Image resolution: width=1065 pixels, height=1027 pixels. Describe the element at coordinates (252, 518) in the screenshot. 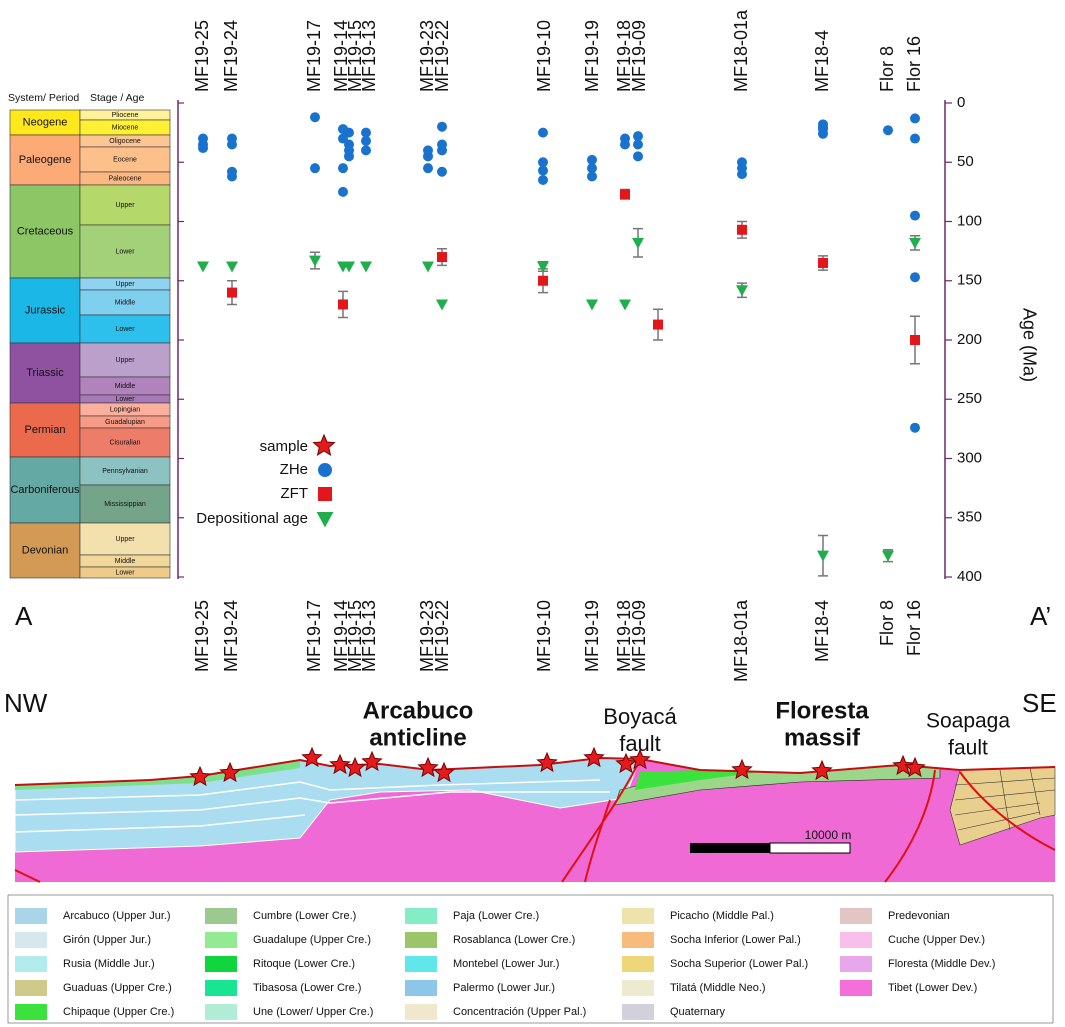

I see `legend-label: Depositional age` at that location.